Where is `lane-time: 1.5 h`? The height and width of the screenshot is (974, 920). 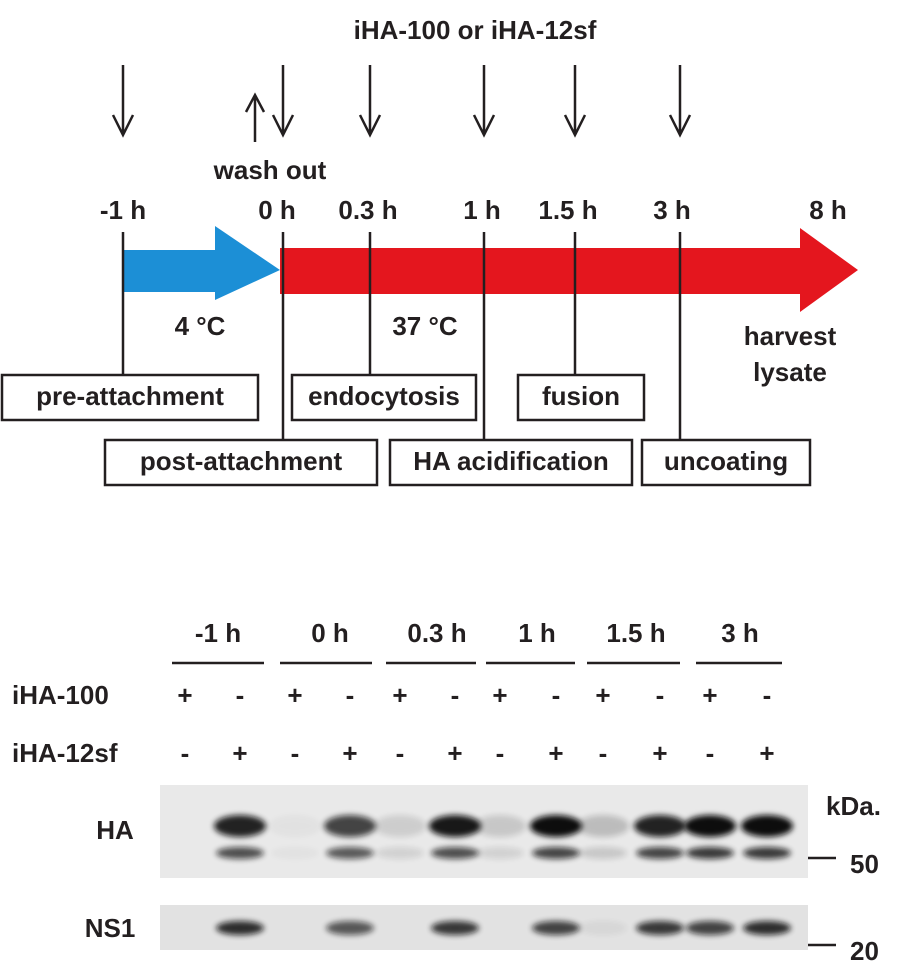 lane-time: 1.5 h is located at coordinates (635, 633).